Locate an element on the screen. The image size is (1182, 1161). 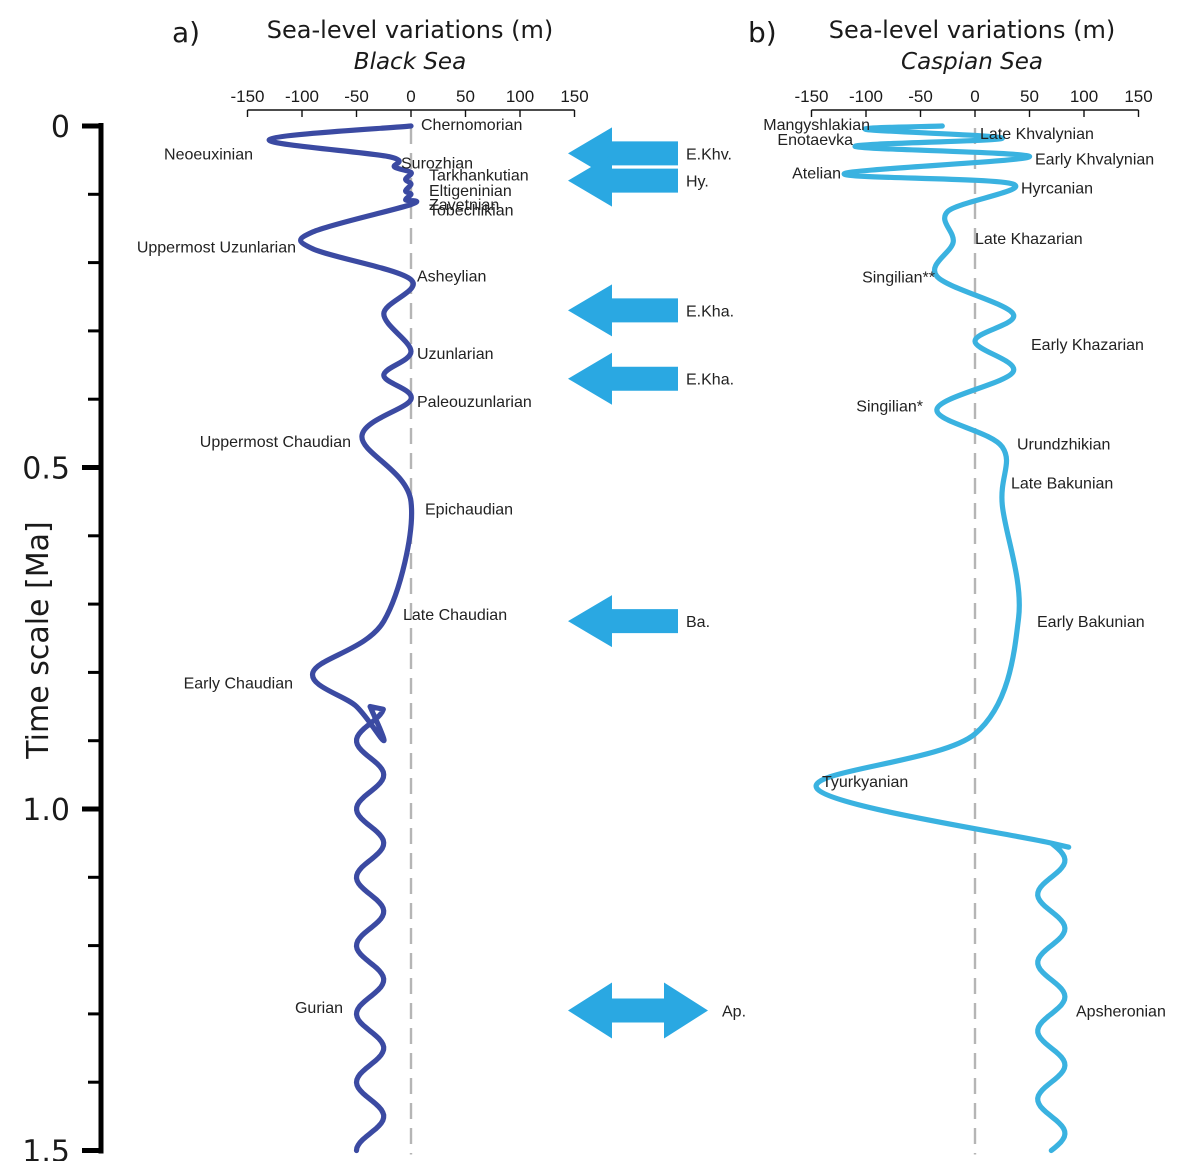
panel-a-subtitle: Black Sea is located at coordinates (410, 62).